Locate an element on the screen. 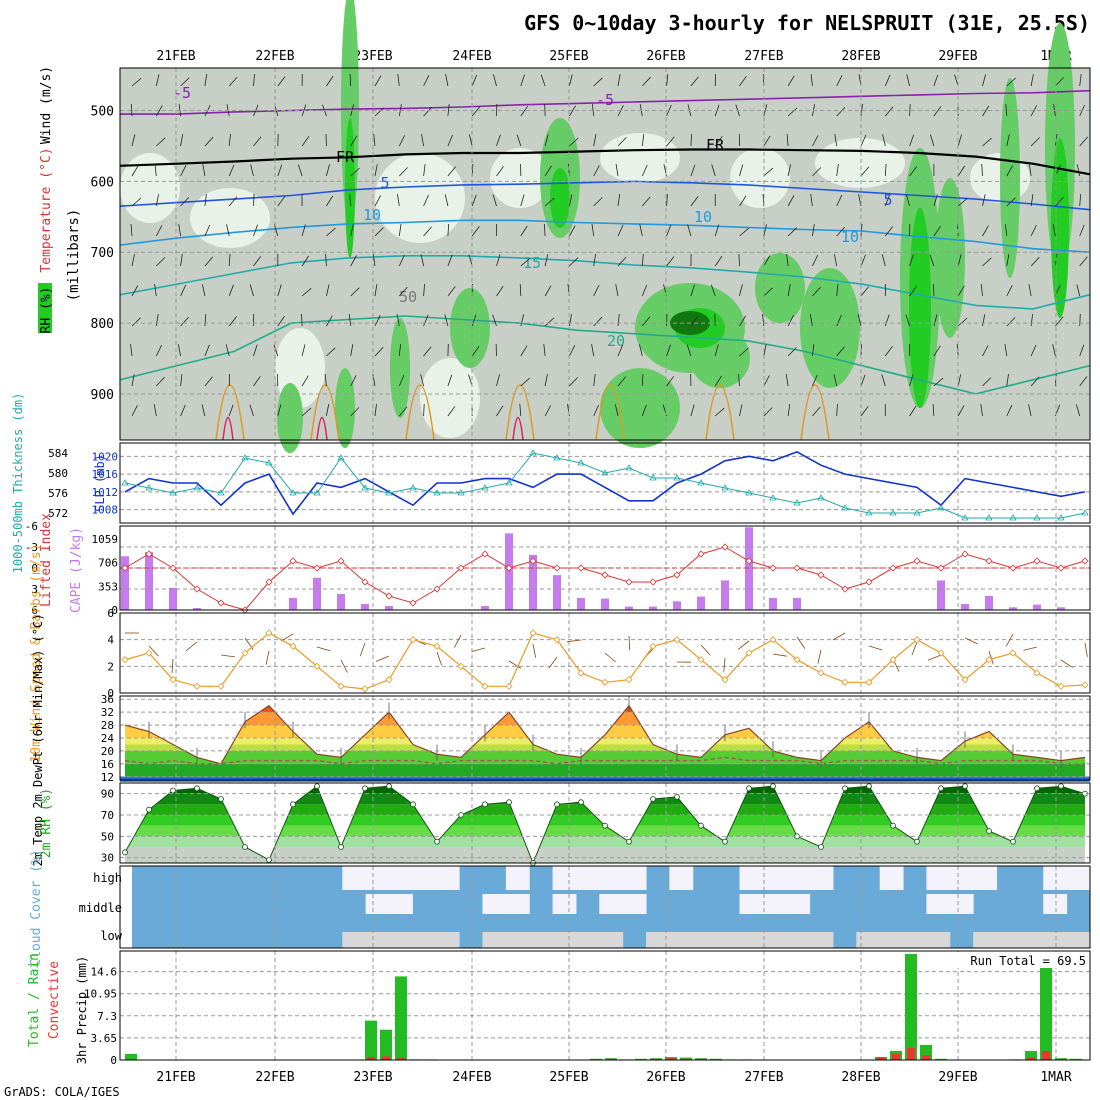 The width and height of the screenshot is (1100, 1100). precip-convective-bar is located at coordinates (656, 1059).